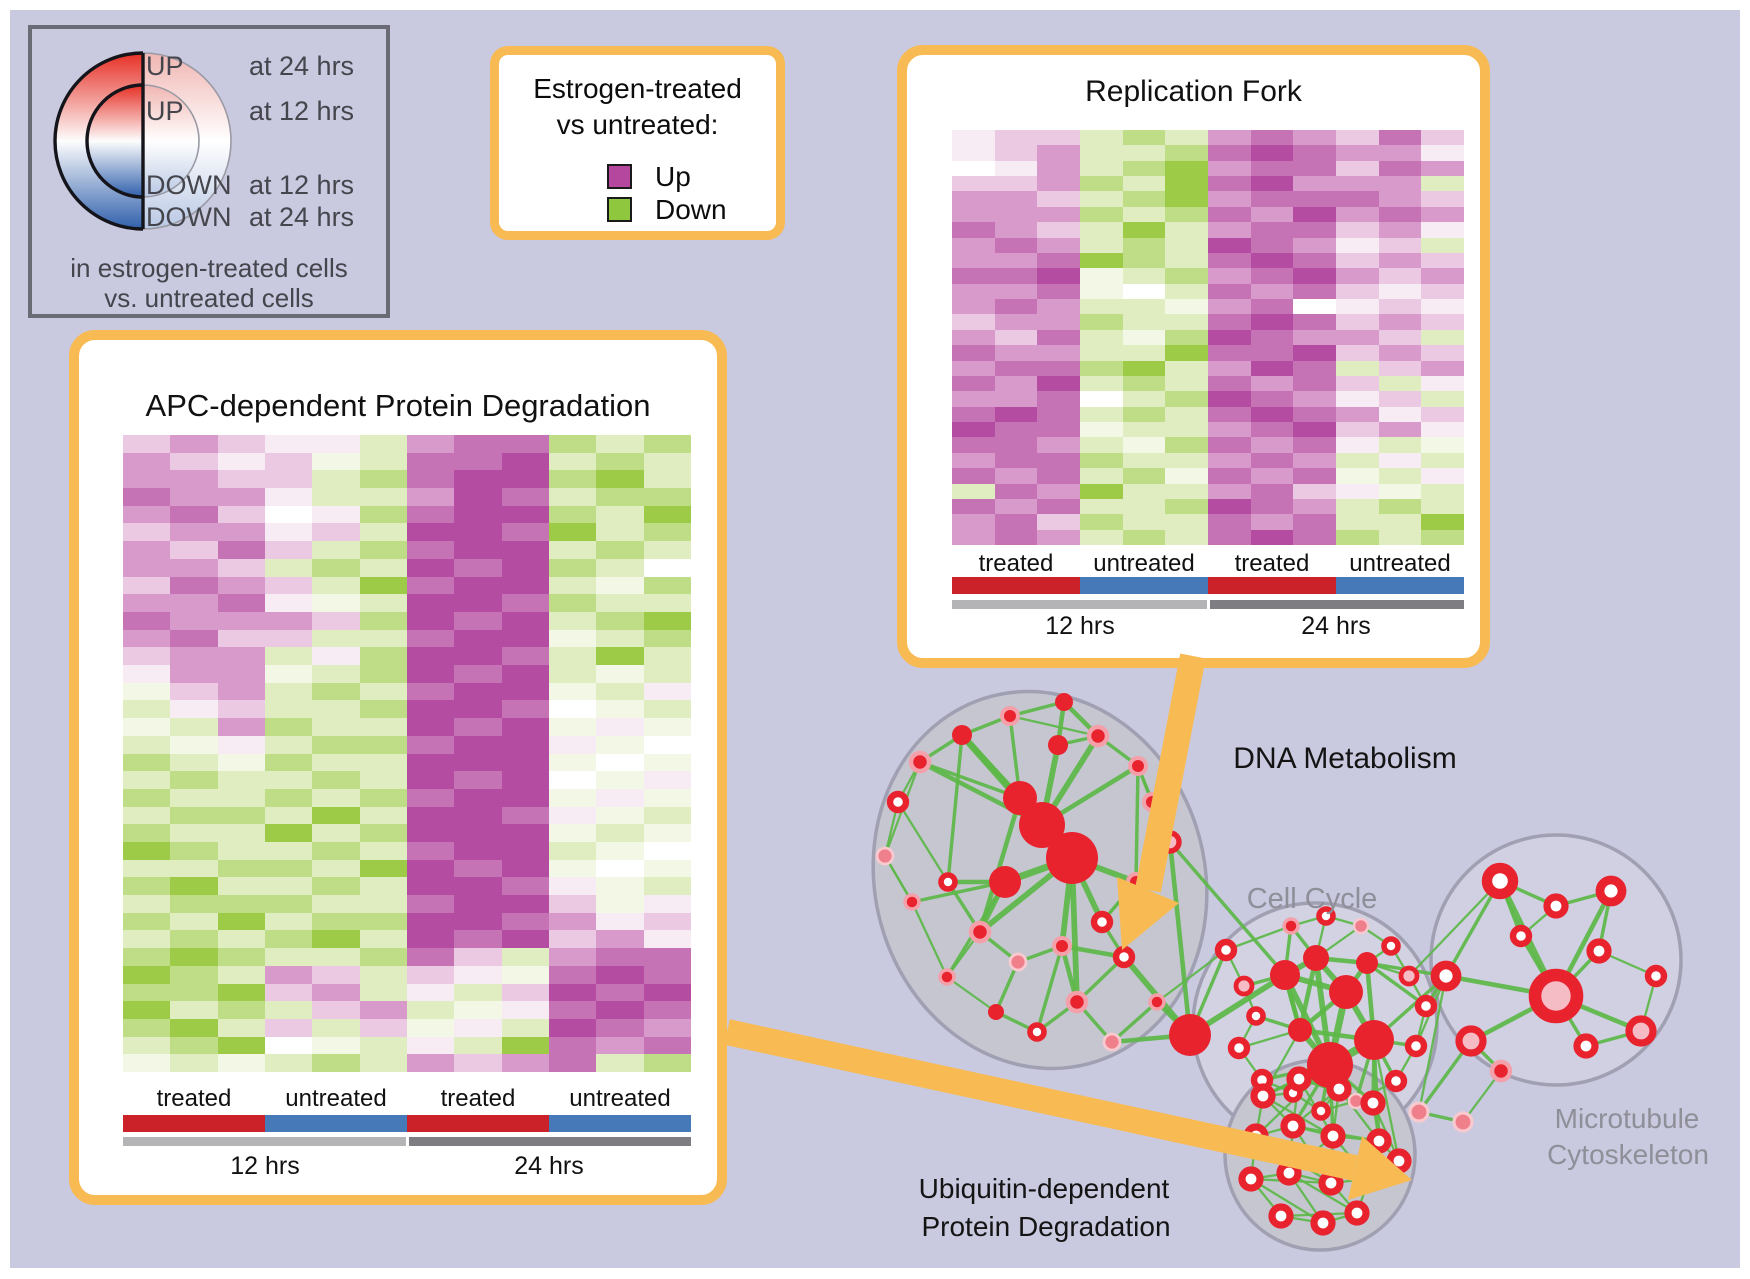  Describe the element at coordinates (250, 217) in the screenshot. I see `legend-row-down-24: DOWN at 24 hrs` at that location.